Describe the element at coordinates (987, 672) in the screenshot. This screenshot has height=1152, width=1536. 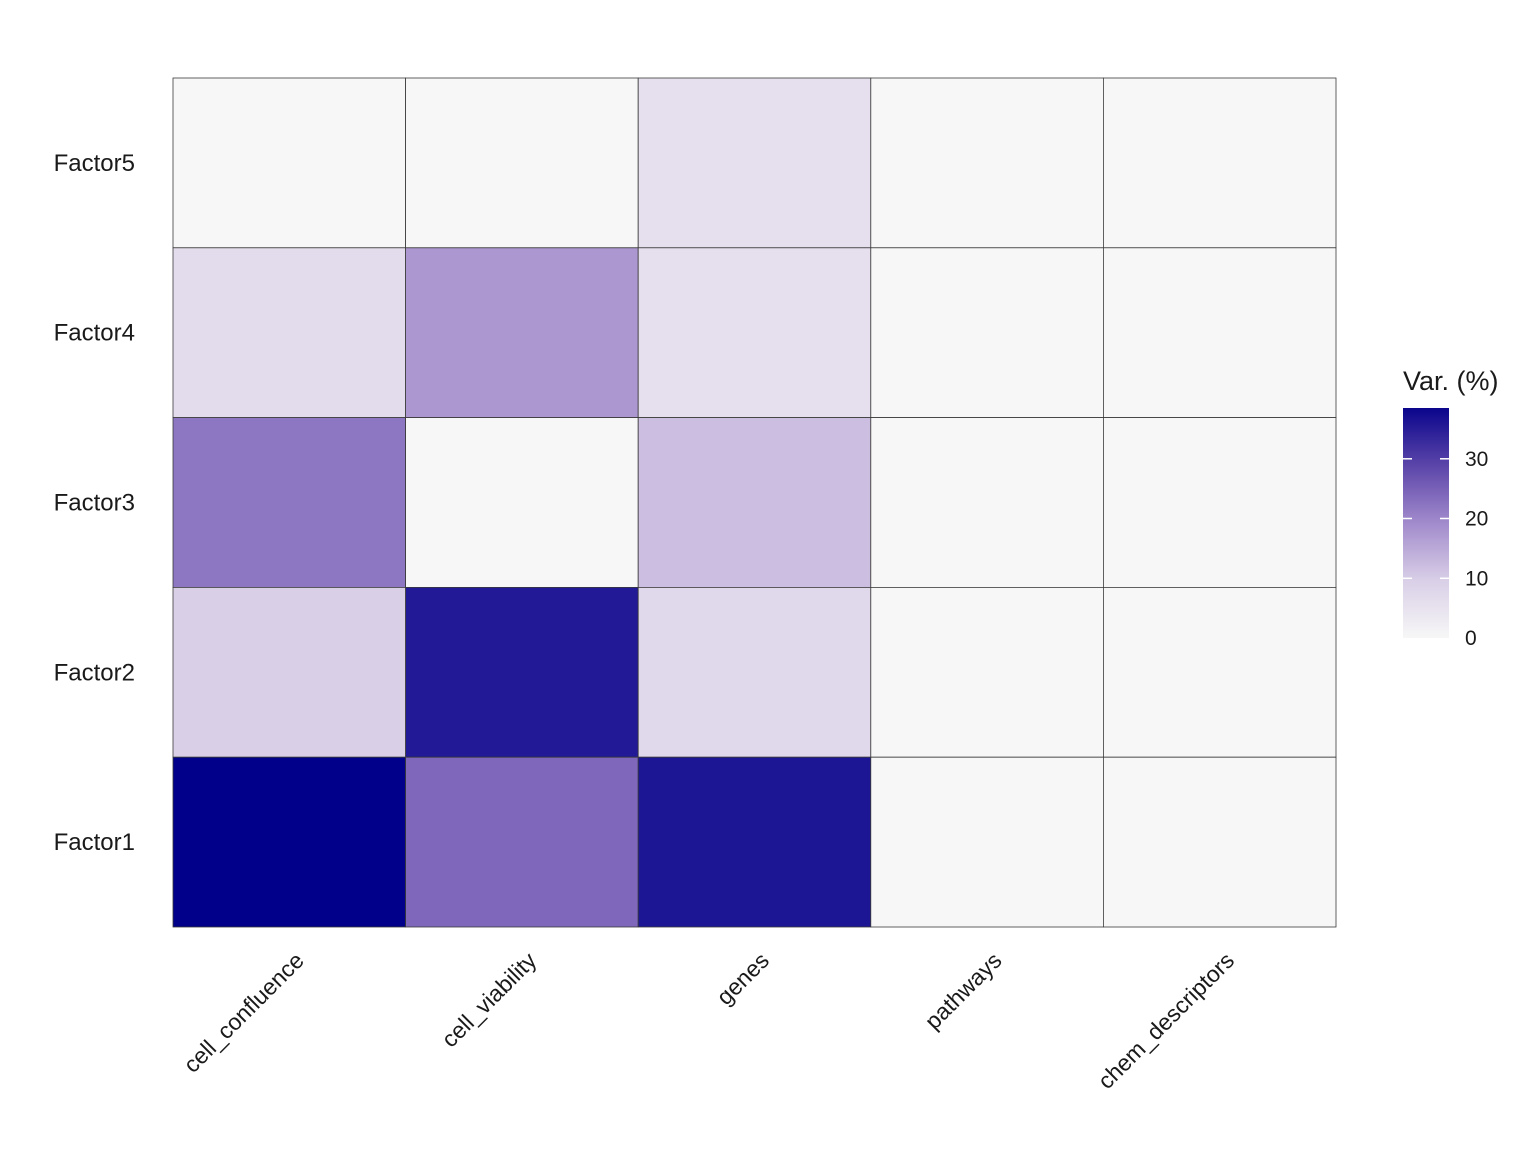
I see `heatmap-cell-Factor2-pathways` at that location.